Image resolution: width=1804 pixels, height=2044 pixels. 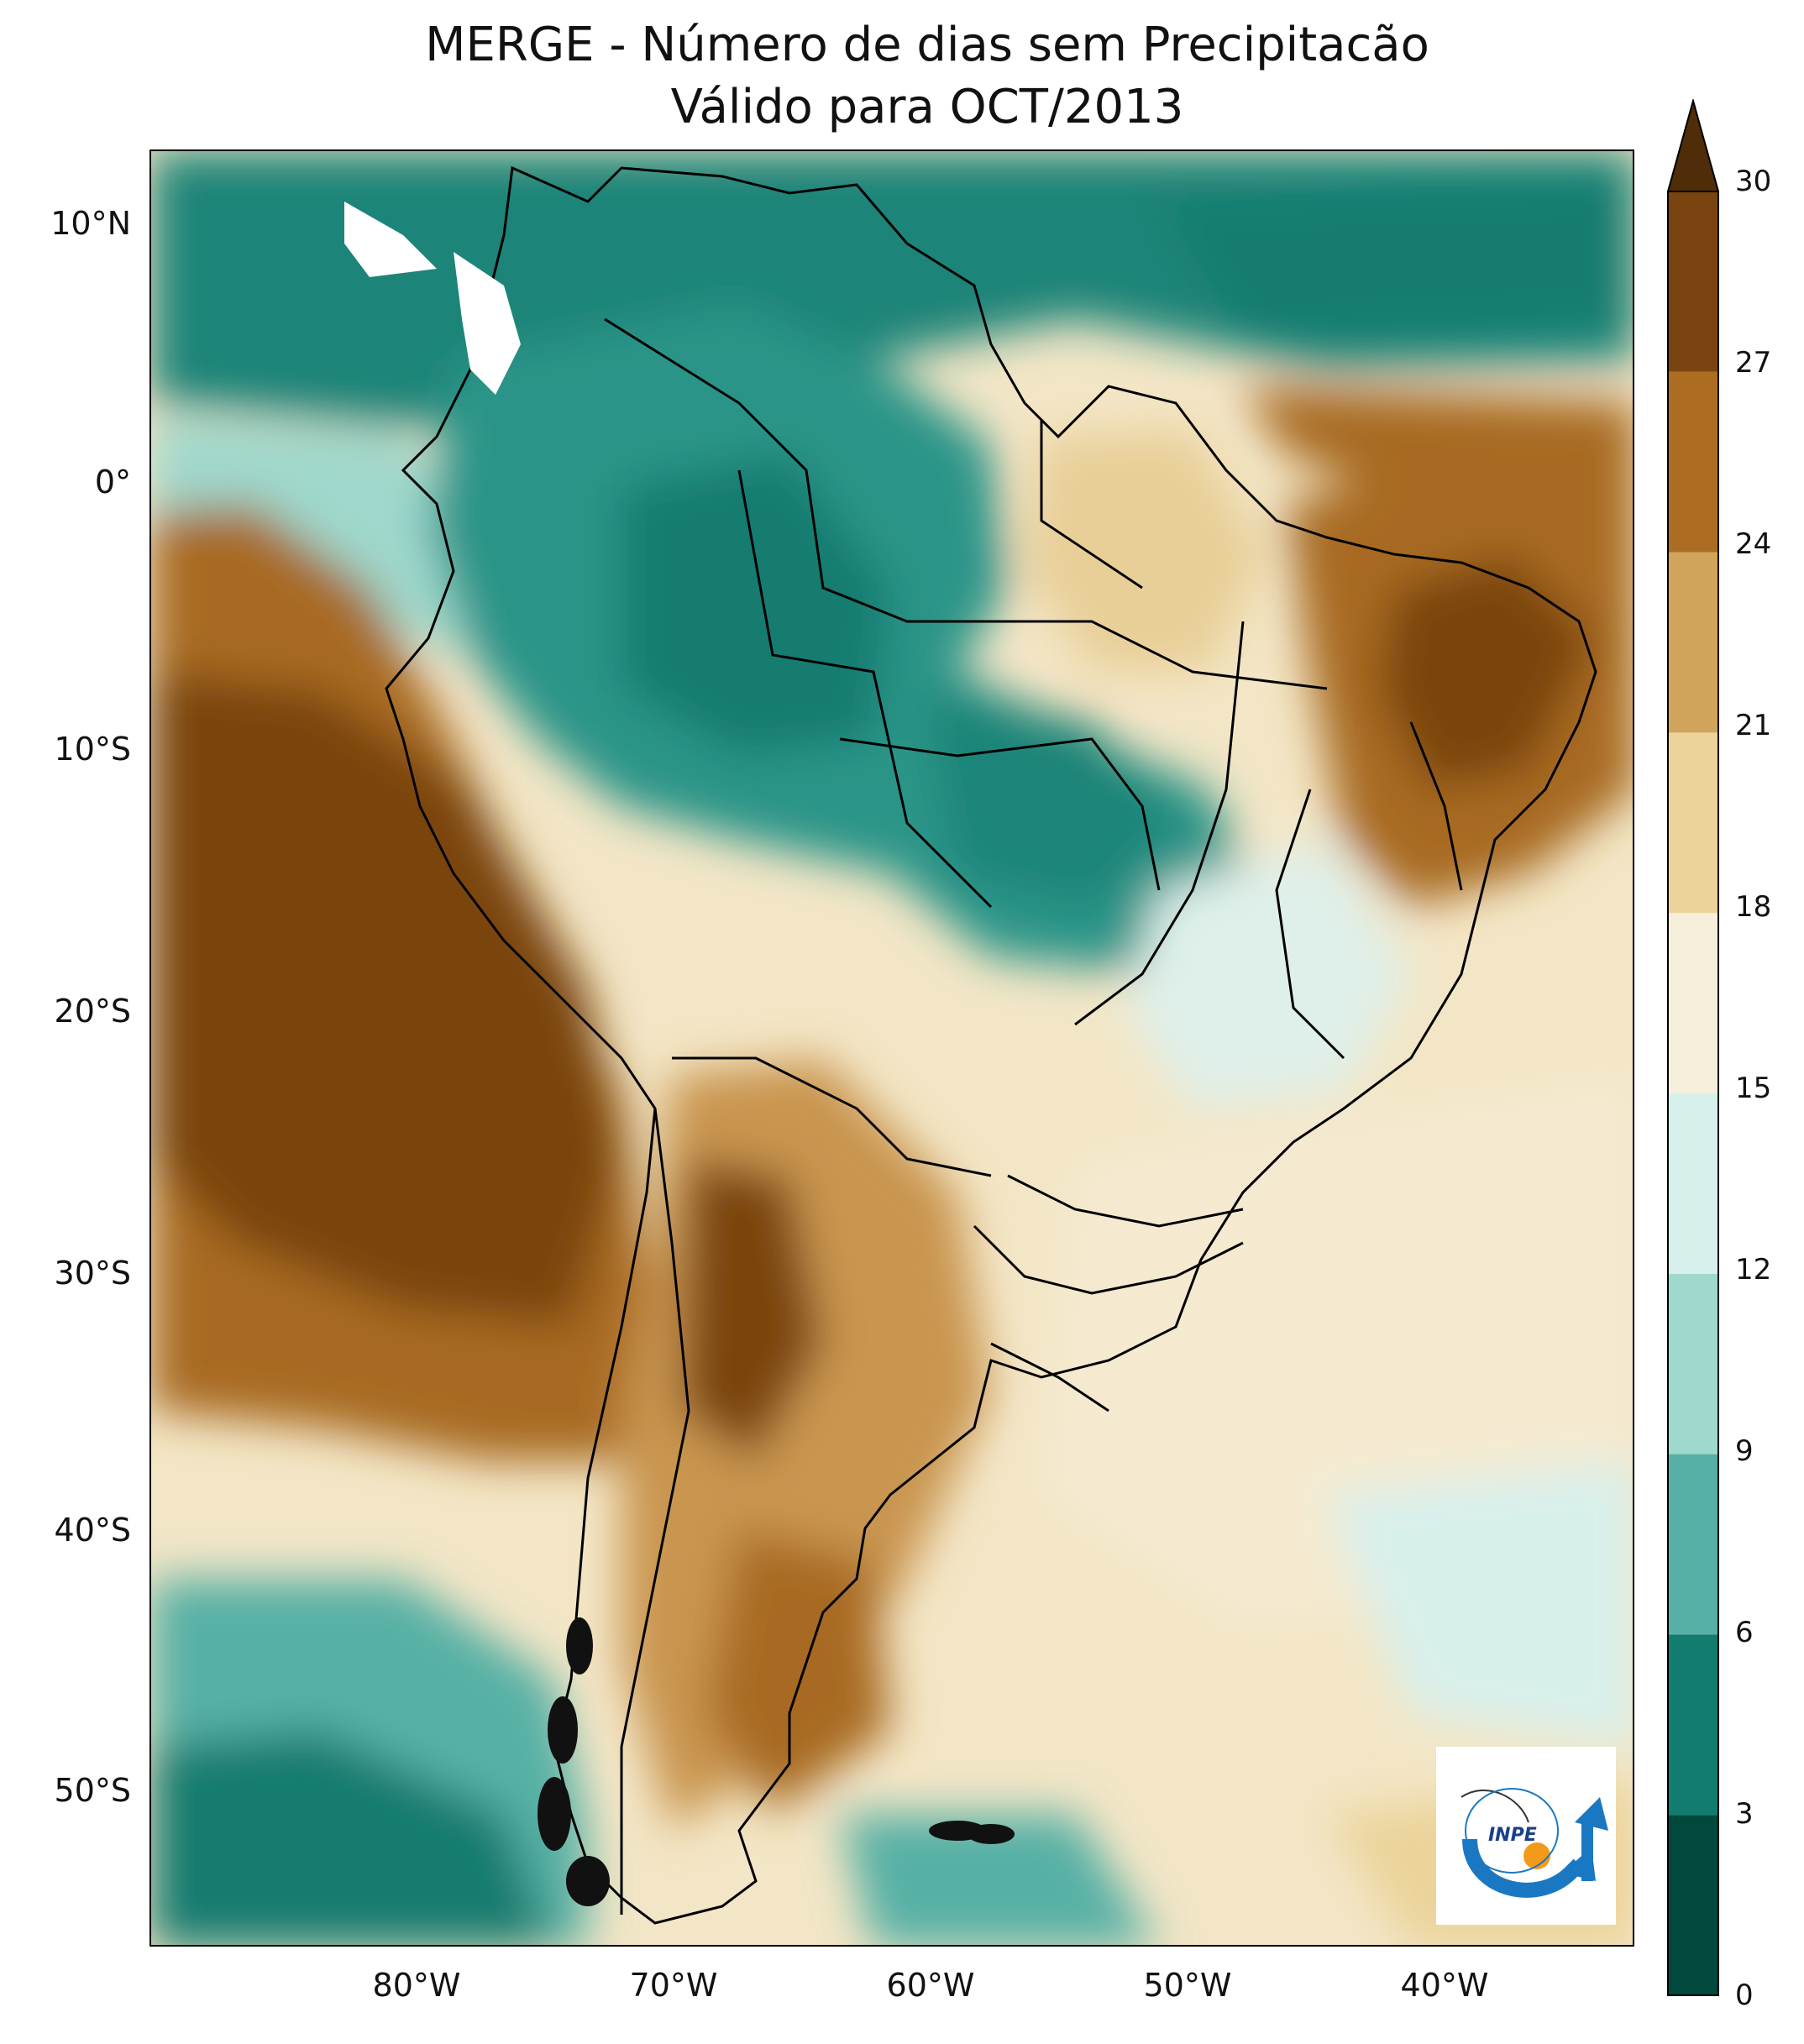 I want to click on colorbar-tick-12: 12, so click(x=1753, y=1270).